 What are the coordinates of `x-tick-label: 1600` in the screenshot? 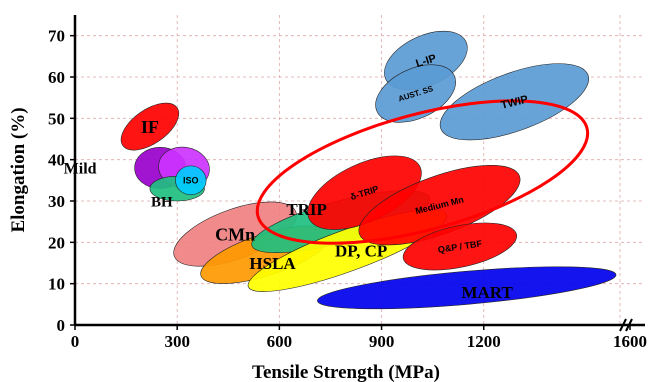 It's located at (630, 341).